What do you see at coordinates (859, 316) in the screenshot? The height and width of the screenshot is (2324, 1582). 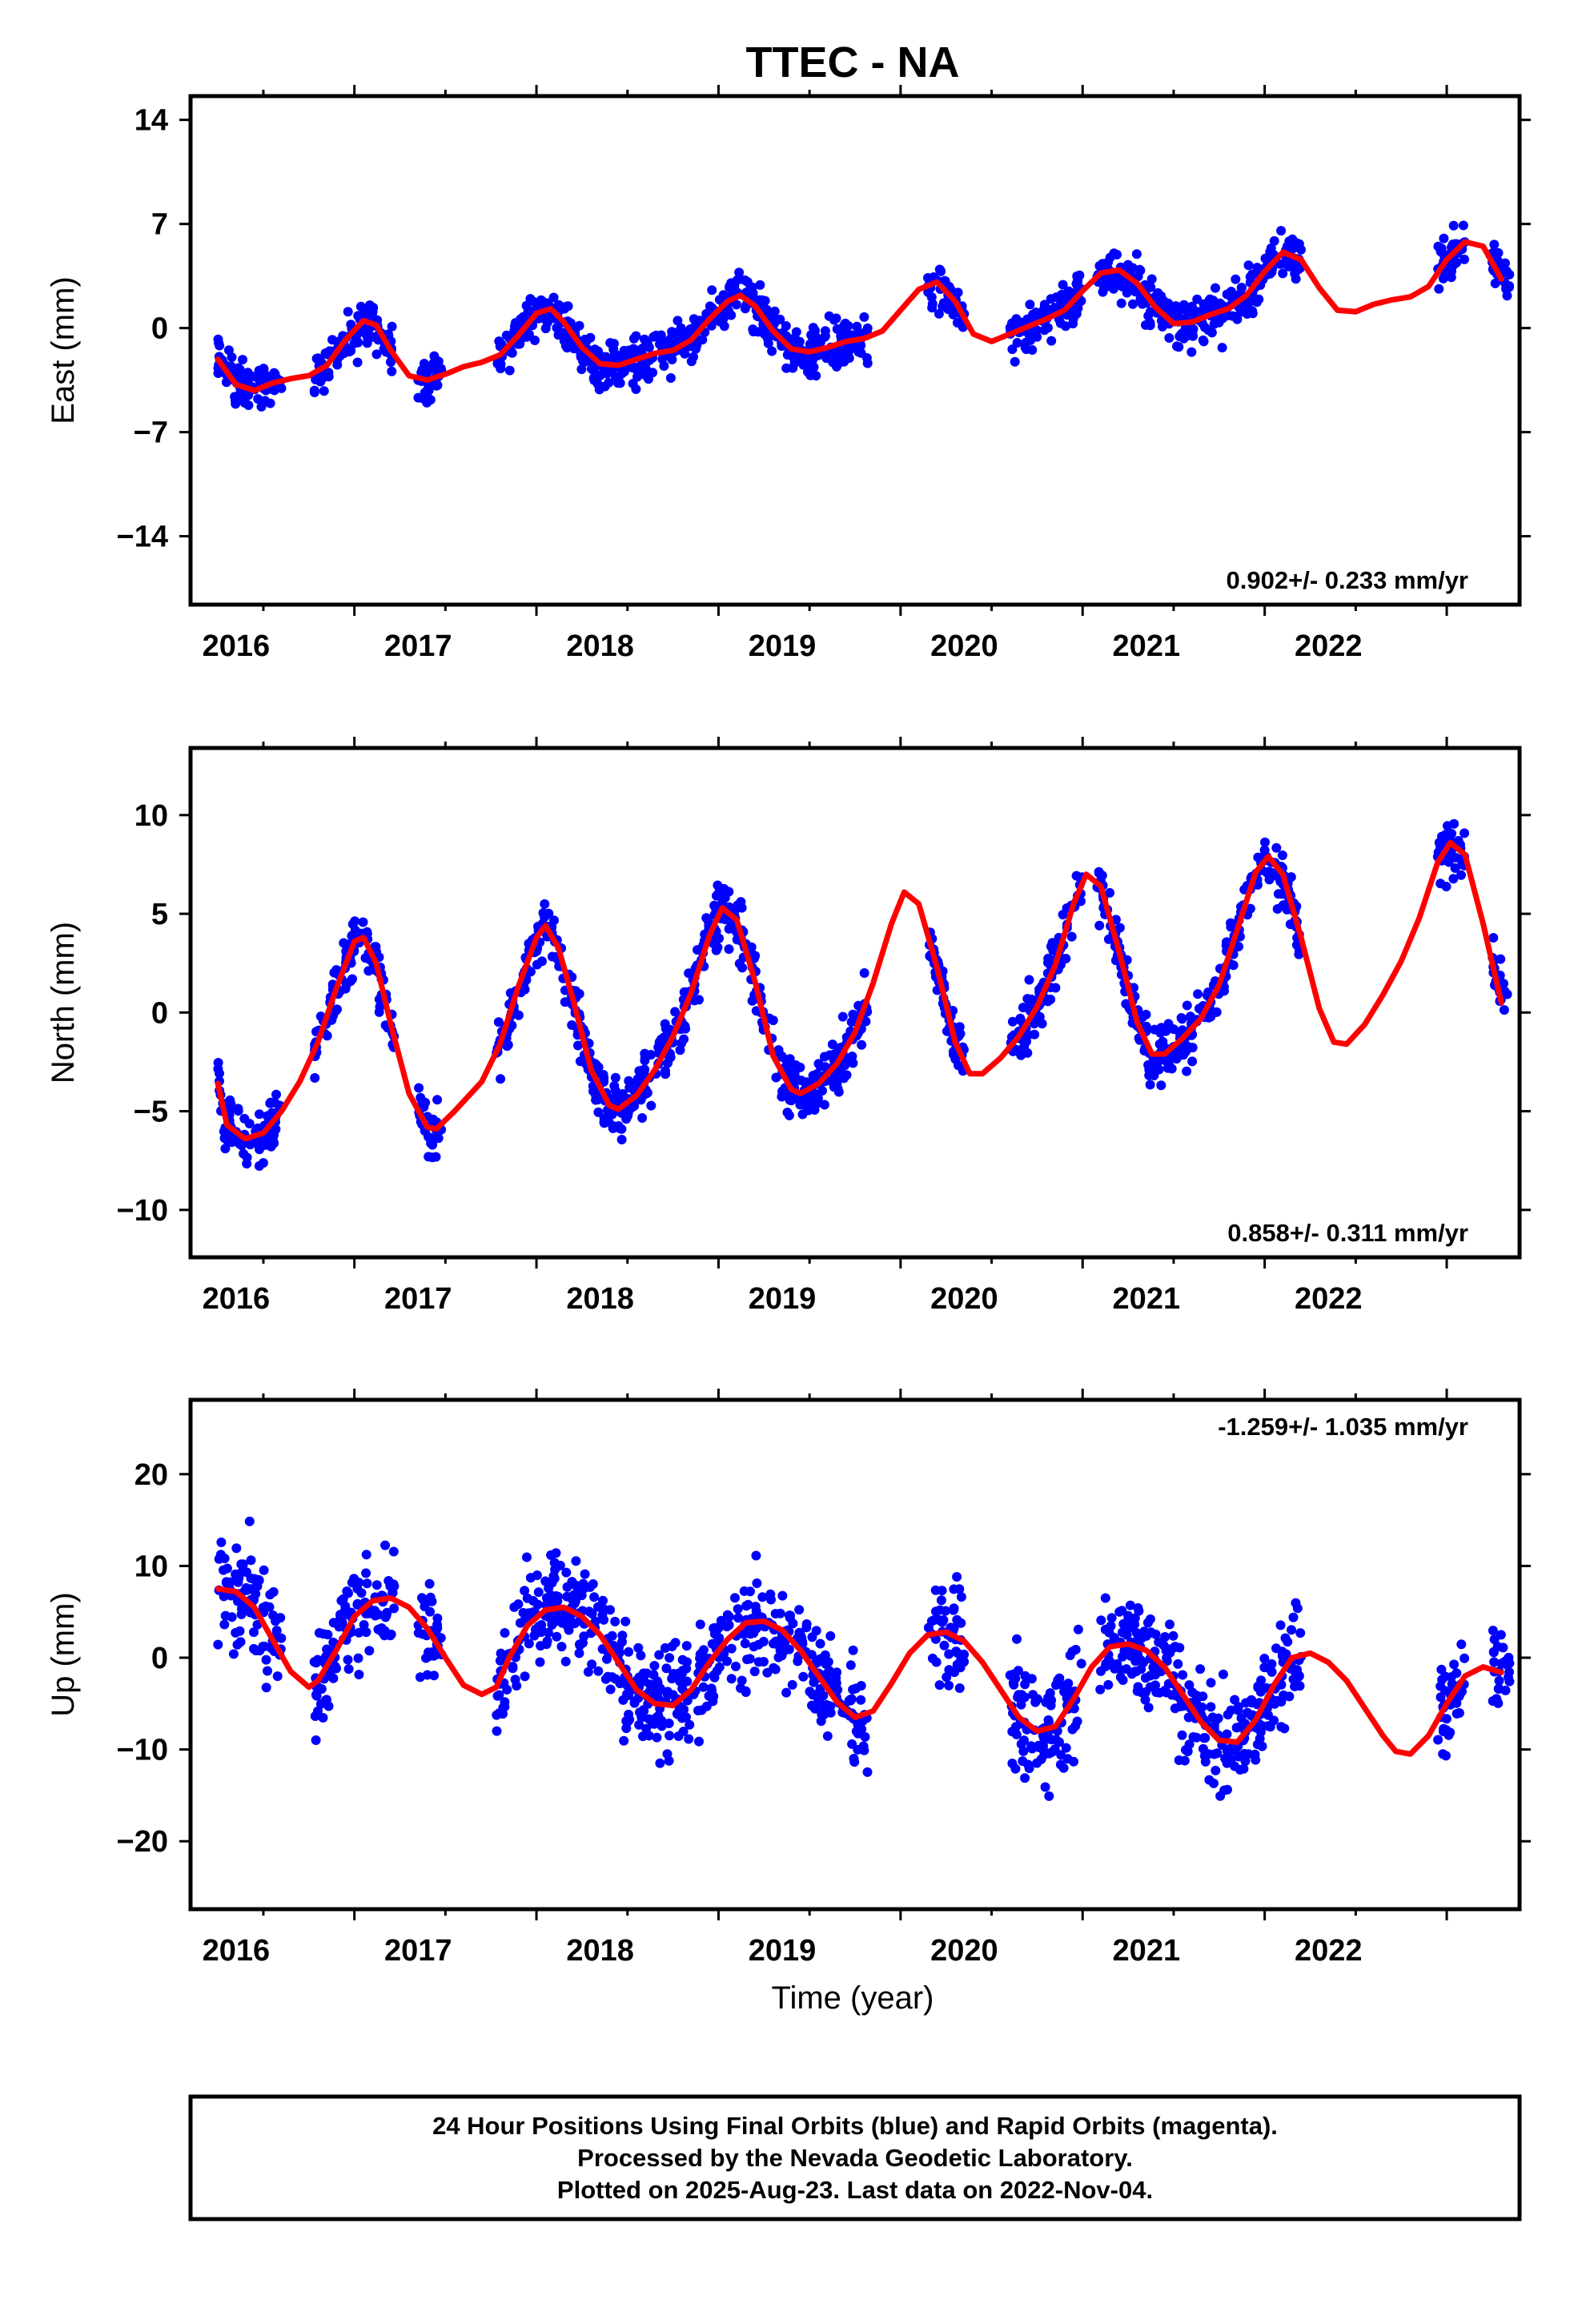 I see `model-curve-east` at bounding box center [859, 316].